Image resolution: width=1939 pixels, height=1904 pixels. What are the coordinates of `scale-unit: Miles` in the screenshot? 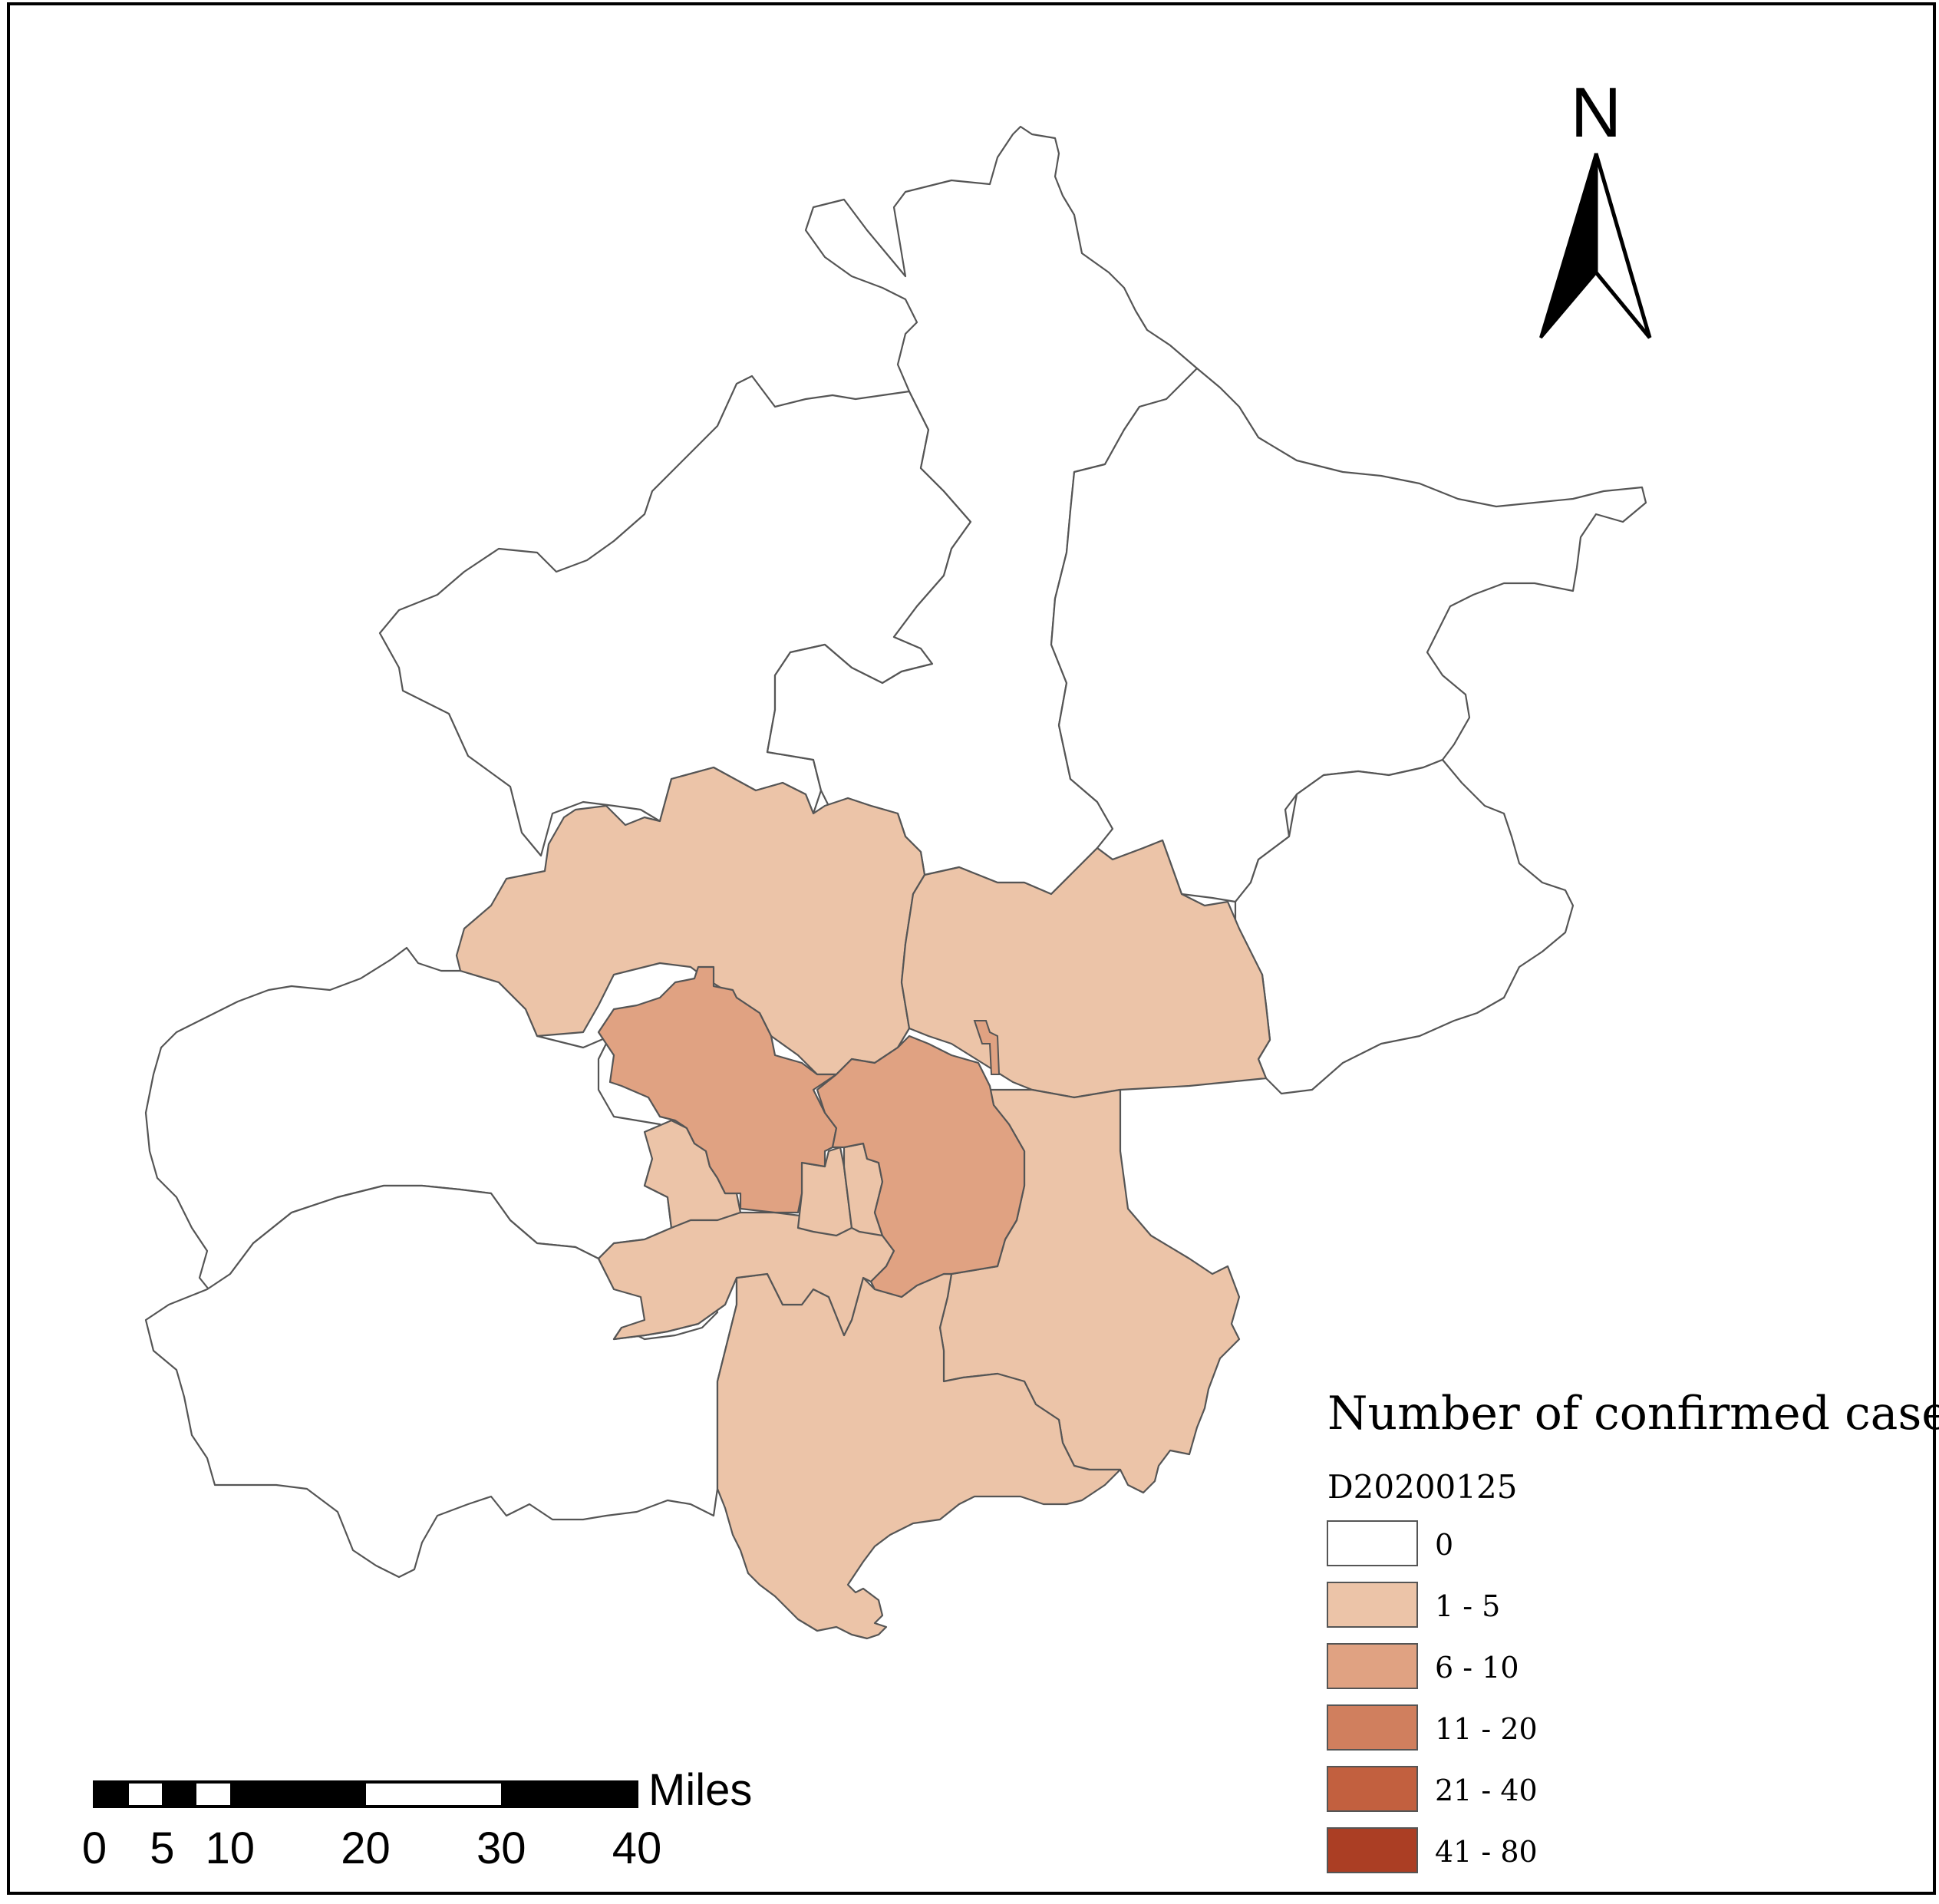 It's located at (700, 1790).